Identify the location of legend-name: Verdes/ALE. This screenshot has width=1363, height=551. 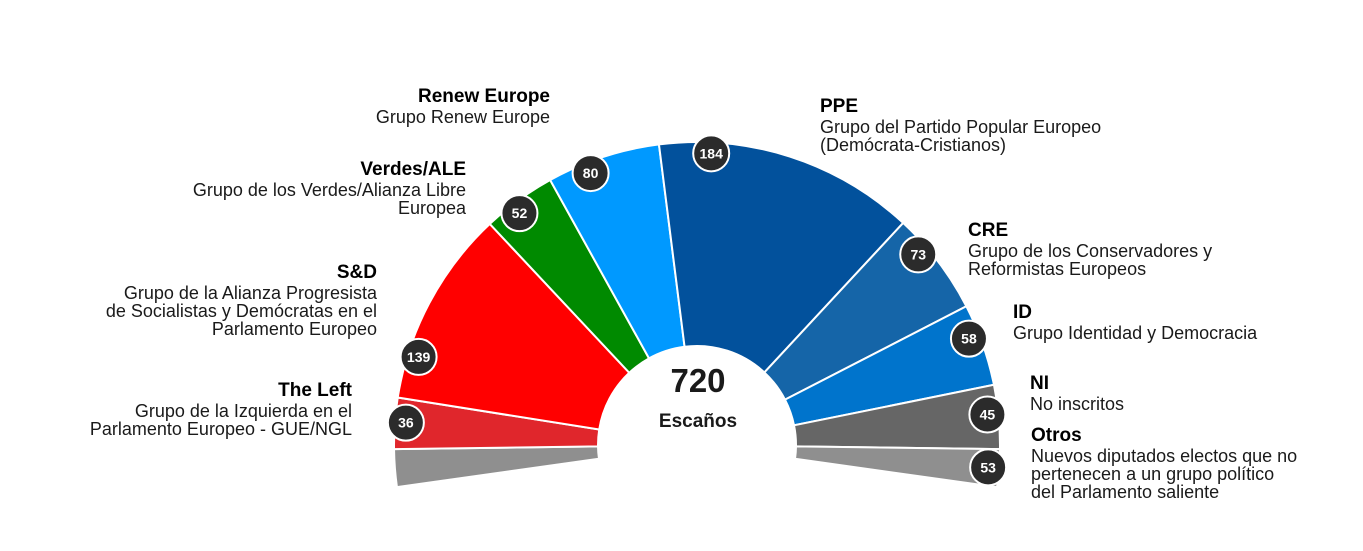
(413, 169).